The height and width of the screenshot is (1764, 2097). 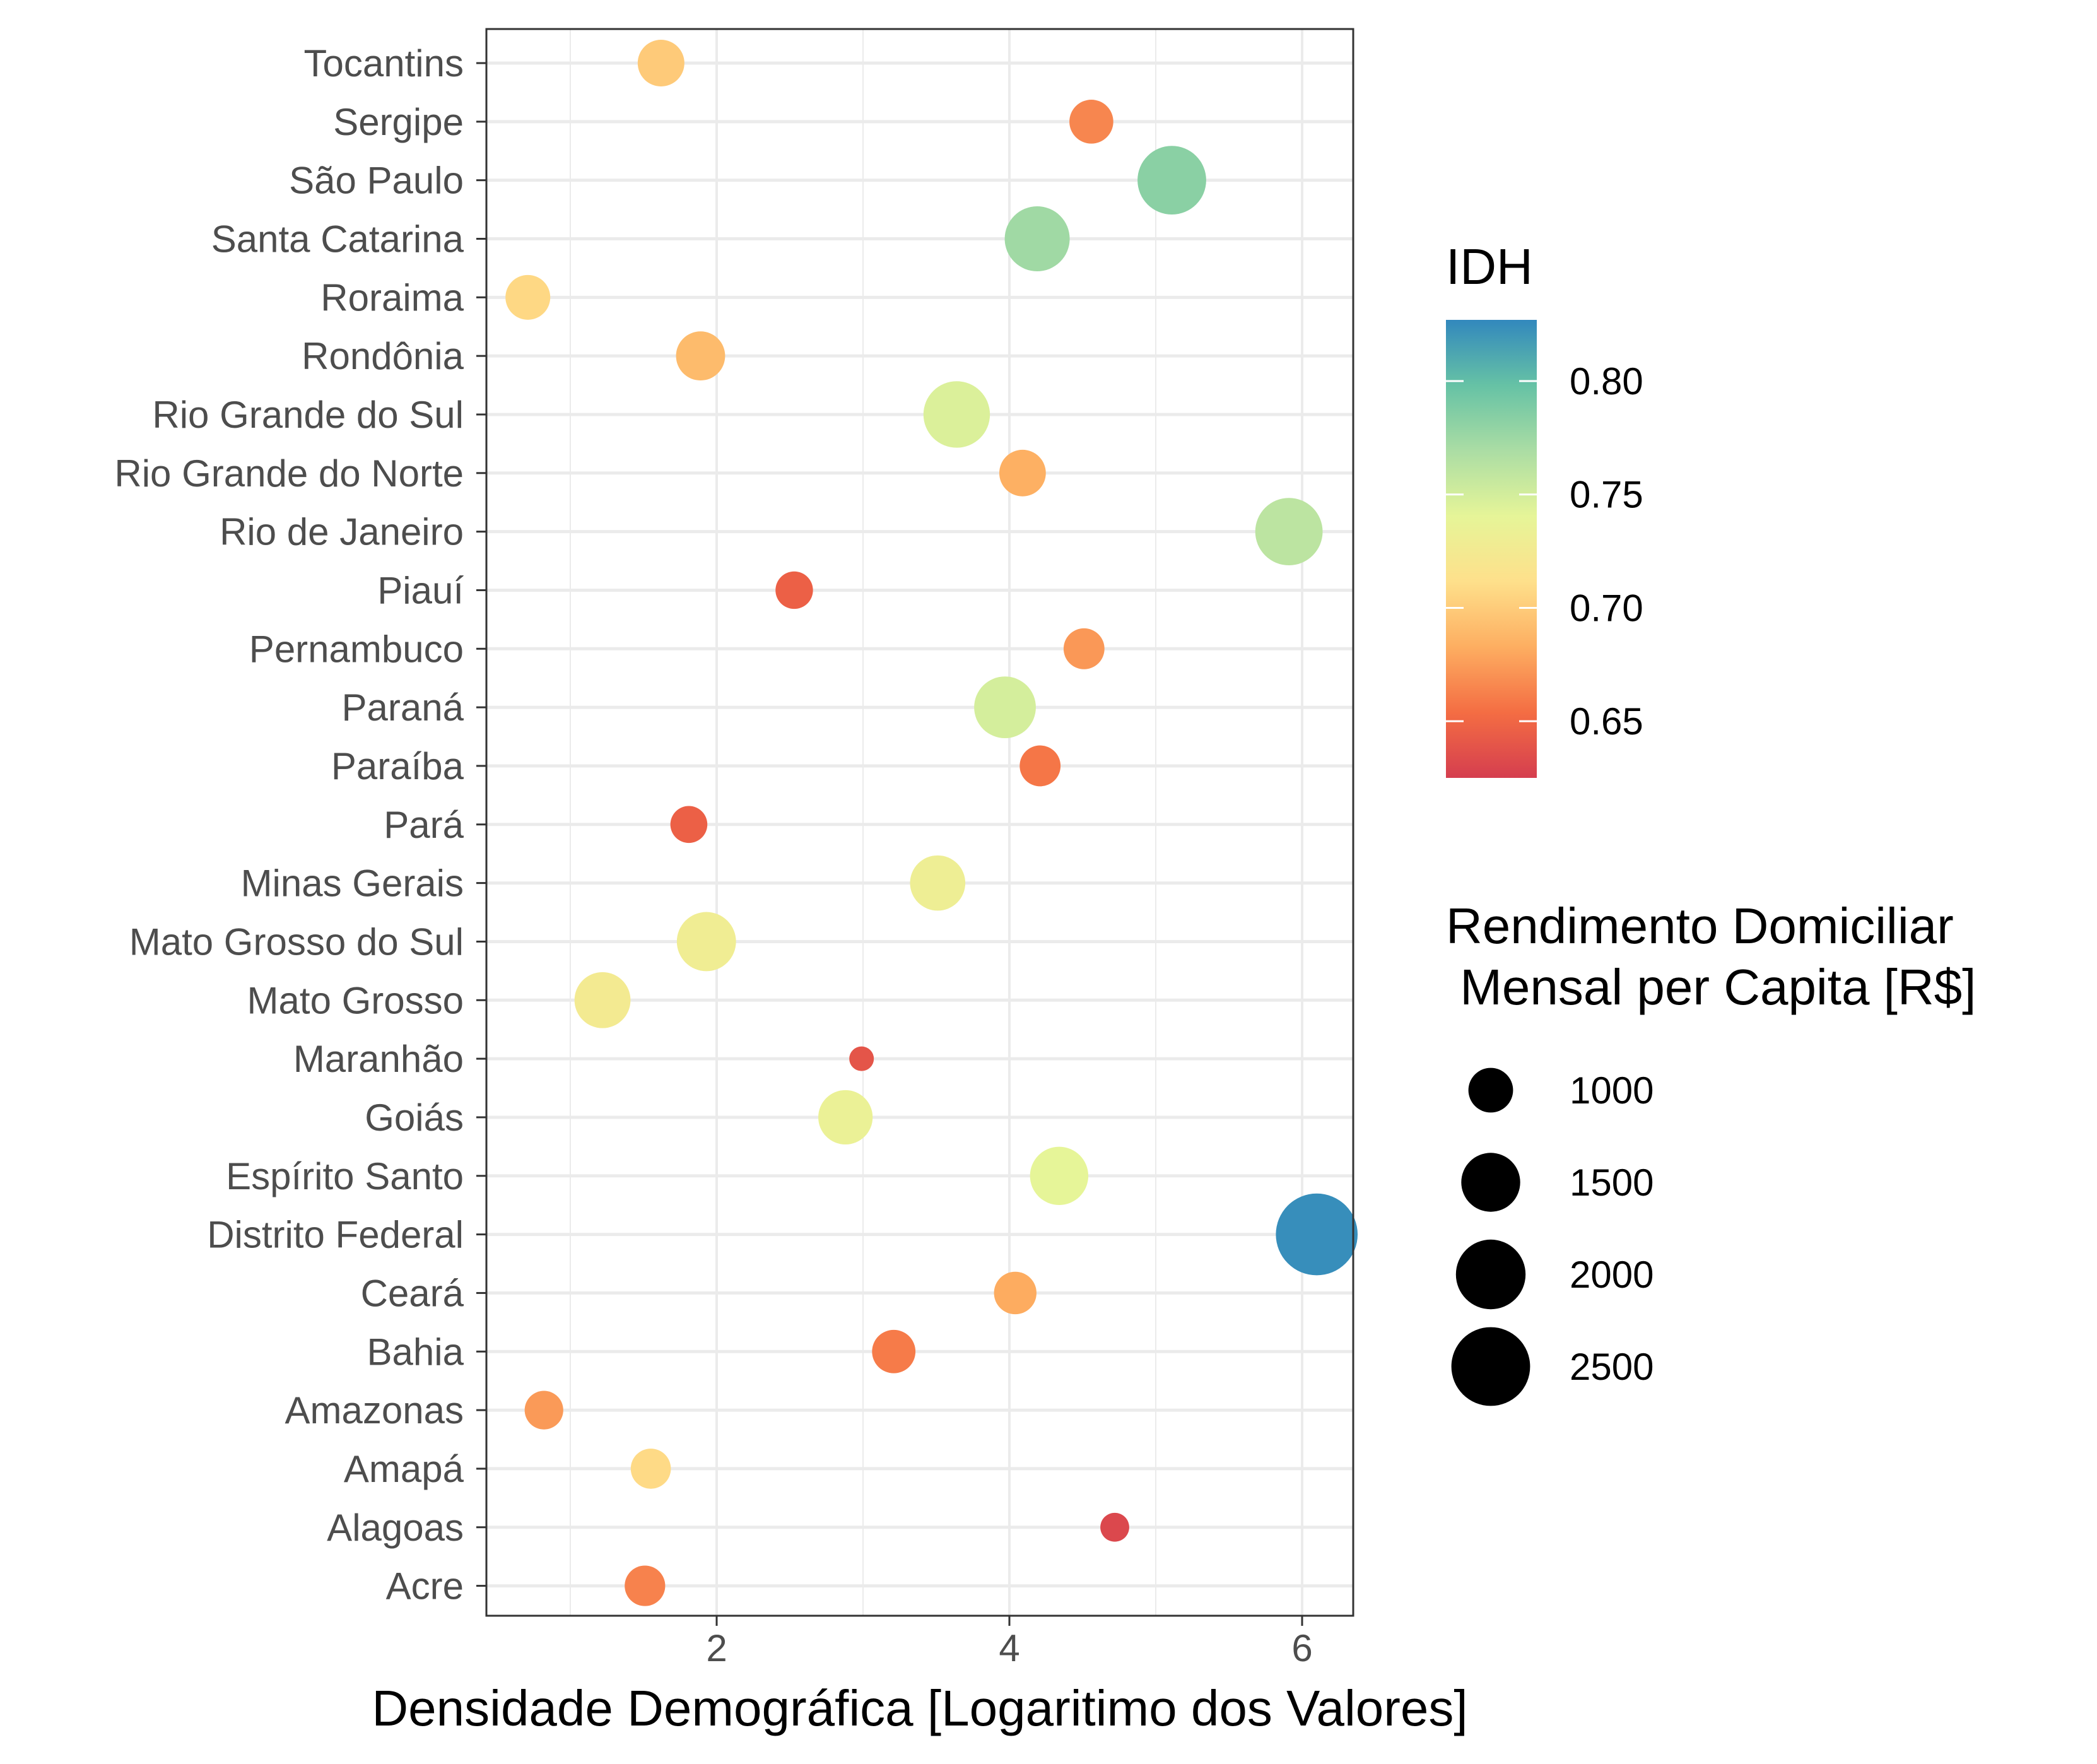 I want to click on x-tick-label: 6, so click(x=1301, y=1648).